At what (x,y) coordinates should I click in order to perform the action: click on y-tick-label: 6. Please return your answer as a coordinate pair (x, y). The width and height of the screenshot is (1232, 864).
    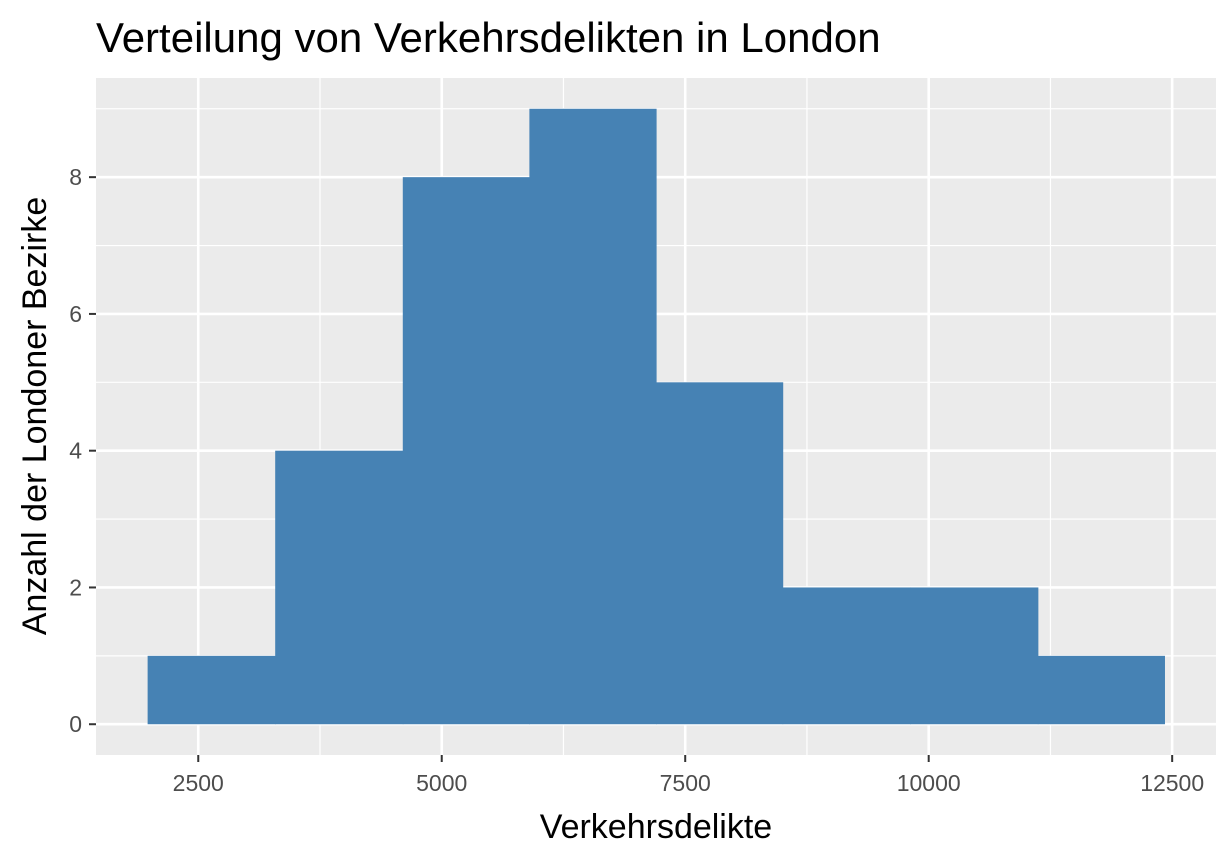
    Looking at the image, I should click on (75, 314).